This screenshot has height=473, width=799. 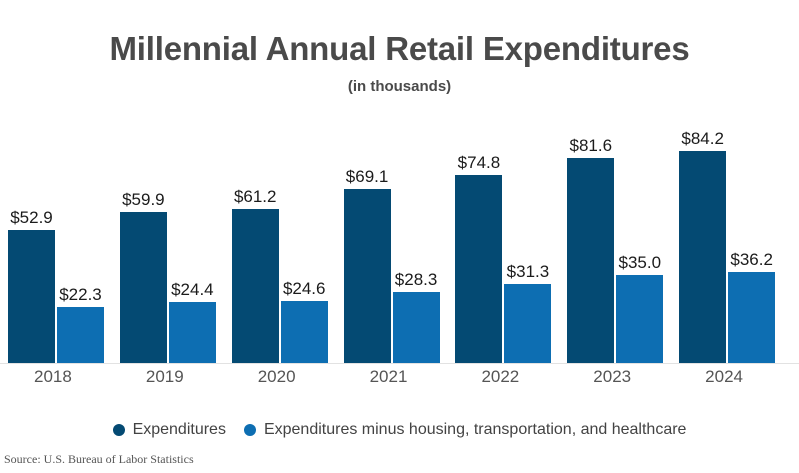 I want to click on bar-group-2022: $74.8 $31.3, so click(x=511, y=240).